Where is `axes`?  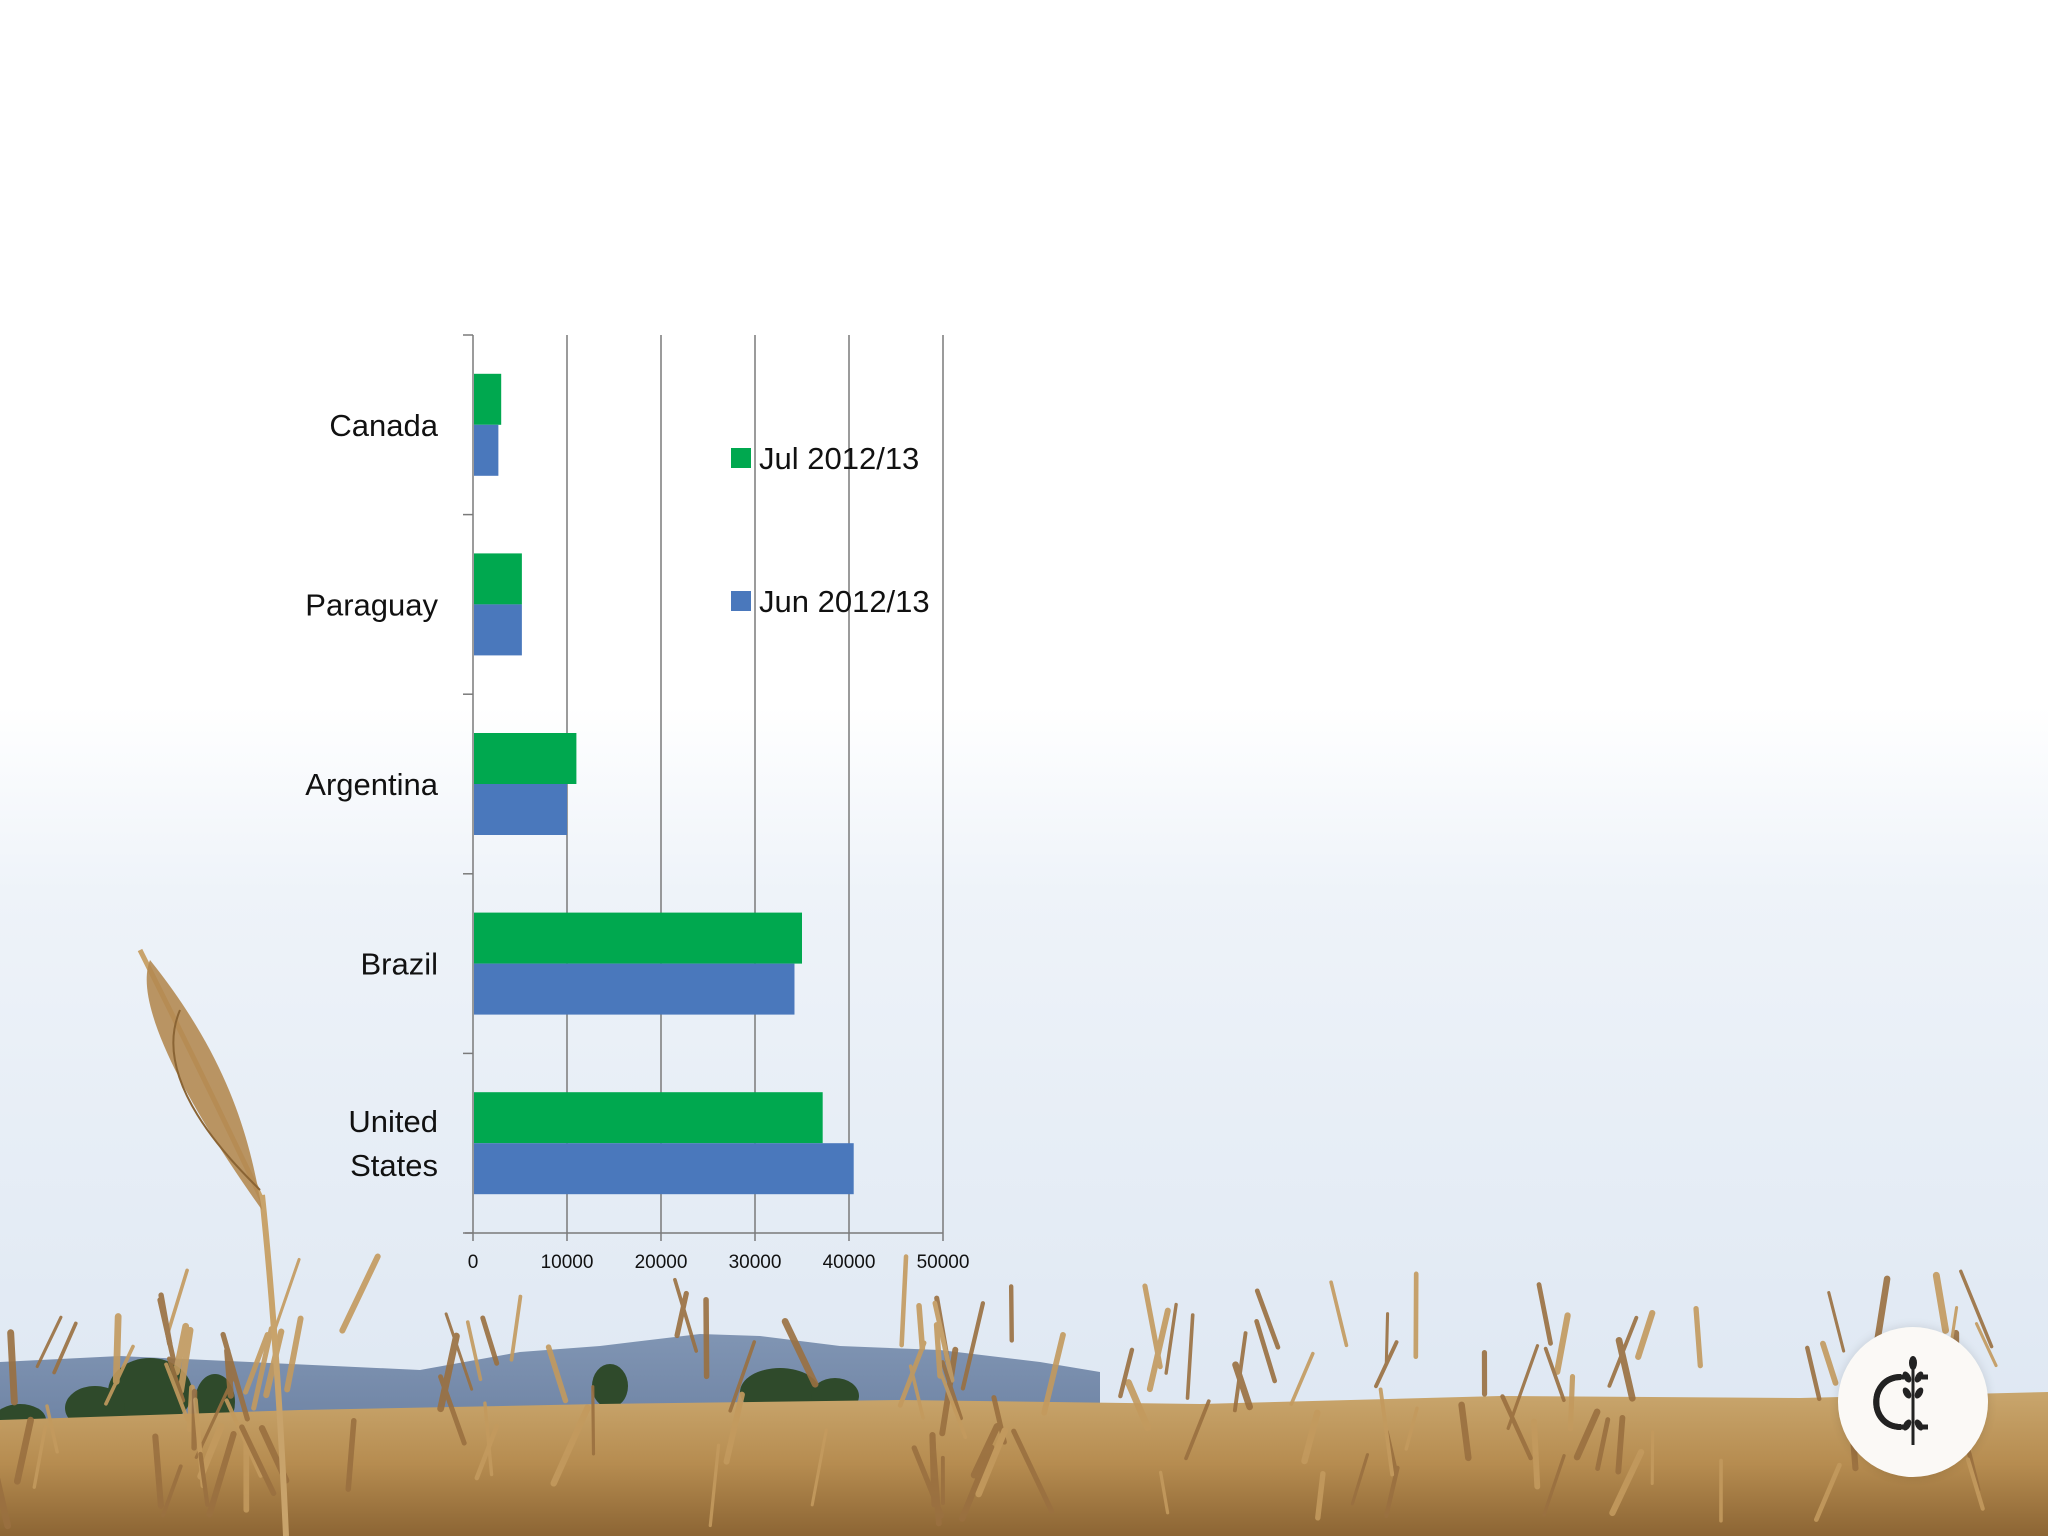 axes is located at coordinates (703, 787).